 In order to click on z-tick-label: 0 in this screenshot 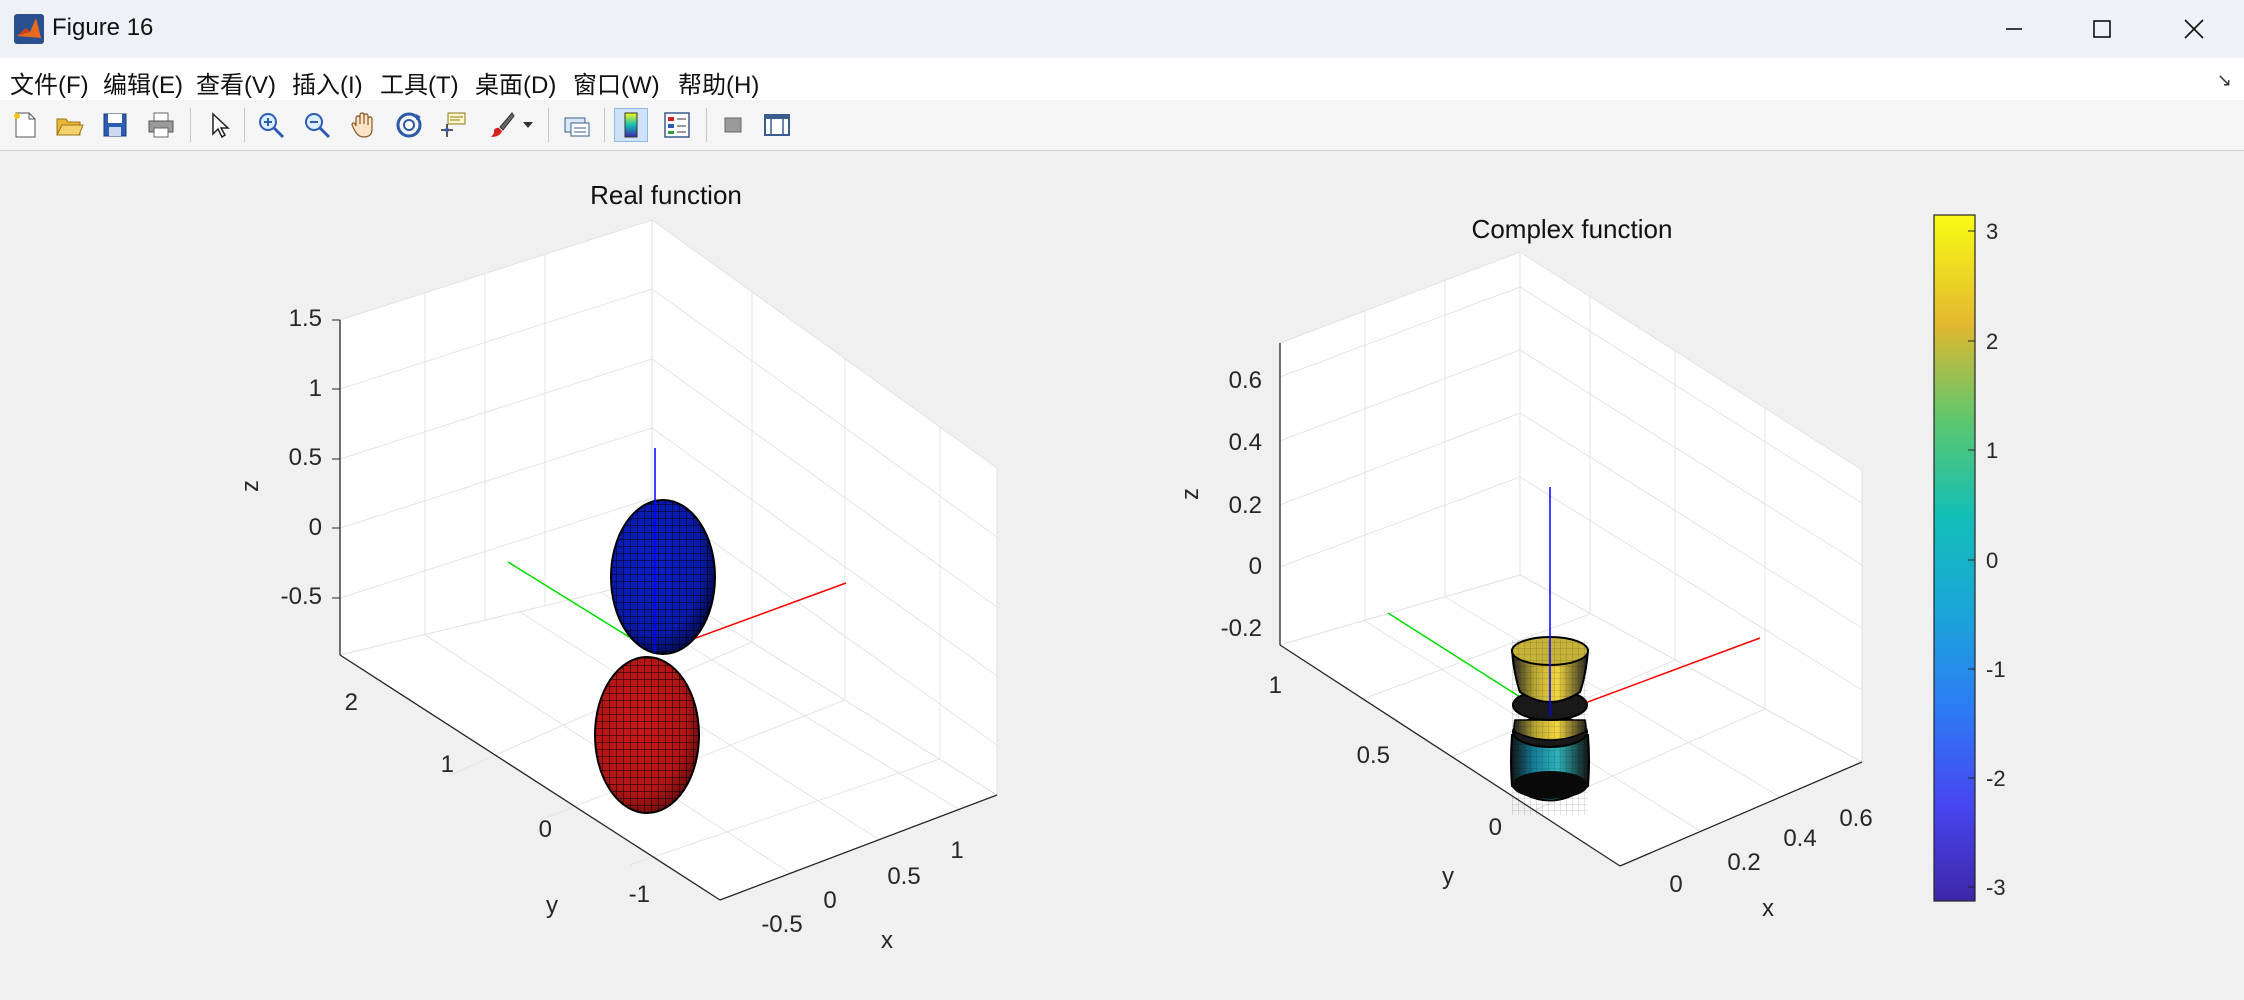, I will do `click(1255, 566)`.